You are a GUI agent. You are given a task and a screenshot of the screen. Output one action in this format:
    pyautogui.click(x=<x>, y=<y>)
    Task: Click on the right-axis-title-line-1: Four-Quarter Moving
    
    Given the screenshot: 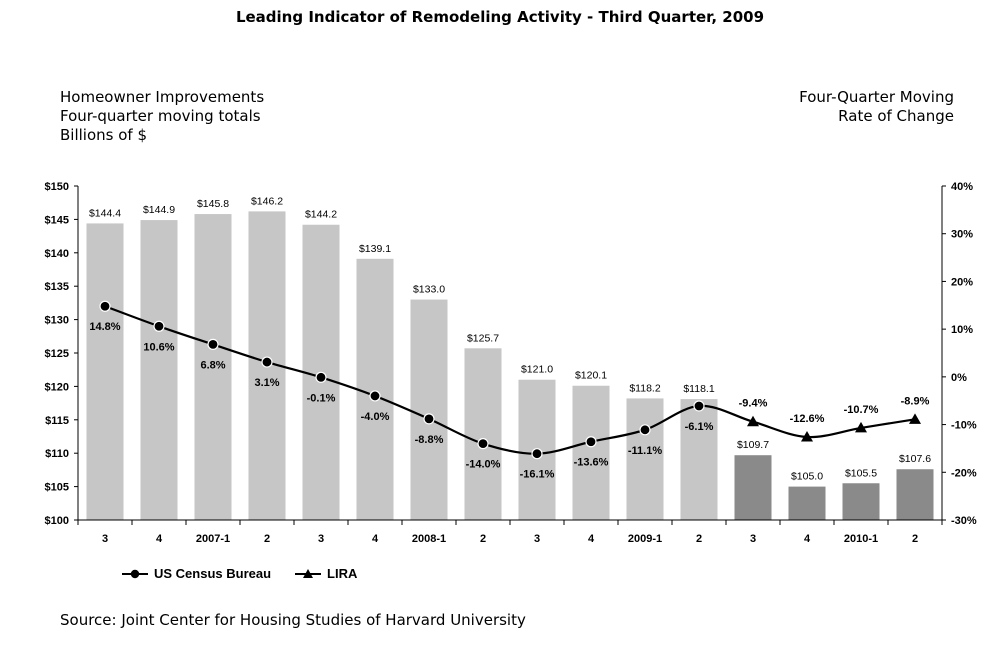 What is the action you would take?
    pyautogui.click(x=876, y=97)
    